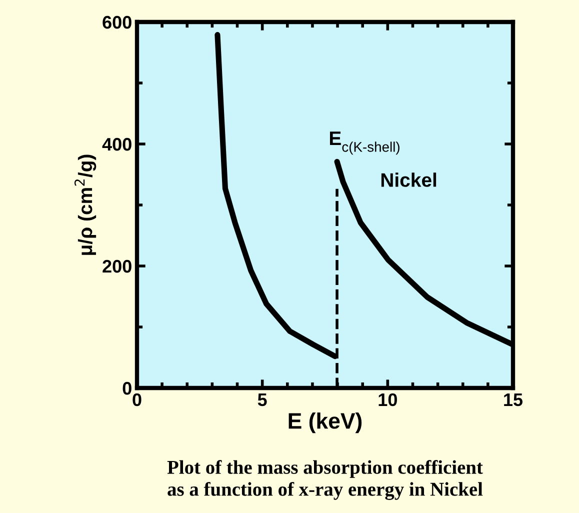  I want to click on y-tick-label: 200, so click(117, 266).